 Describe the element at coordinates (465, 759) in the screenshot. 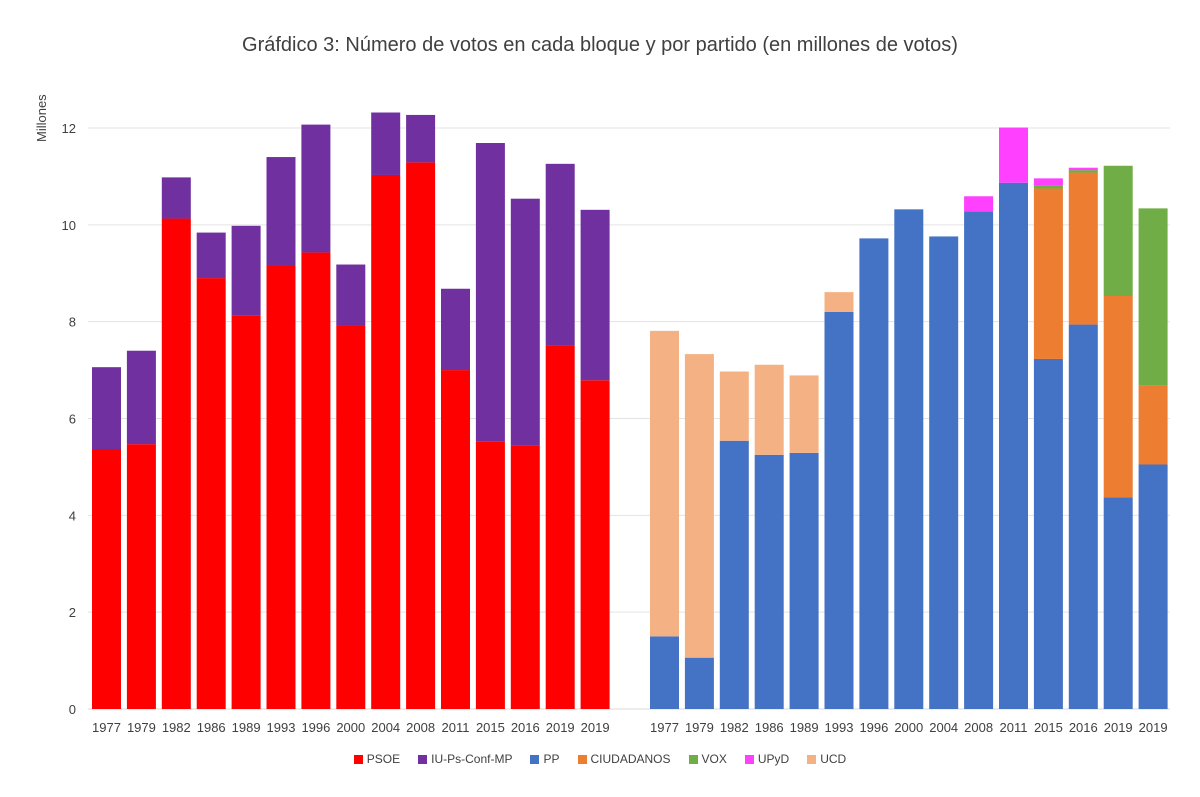

I see `legend-item: IU-Ps-Conf-MP` at that location.